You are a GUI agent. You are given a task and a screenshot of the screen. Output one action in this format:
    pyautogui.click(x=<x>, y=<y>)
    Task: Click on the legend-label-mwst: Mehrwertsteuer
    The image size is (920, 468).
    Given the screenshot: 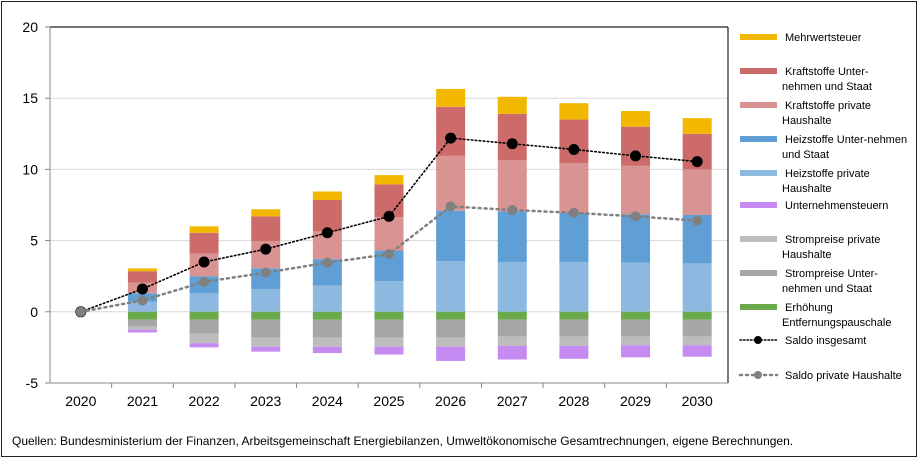 What is the action you would take?
    pyautogui.click(x=823, y=38)
    